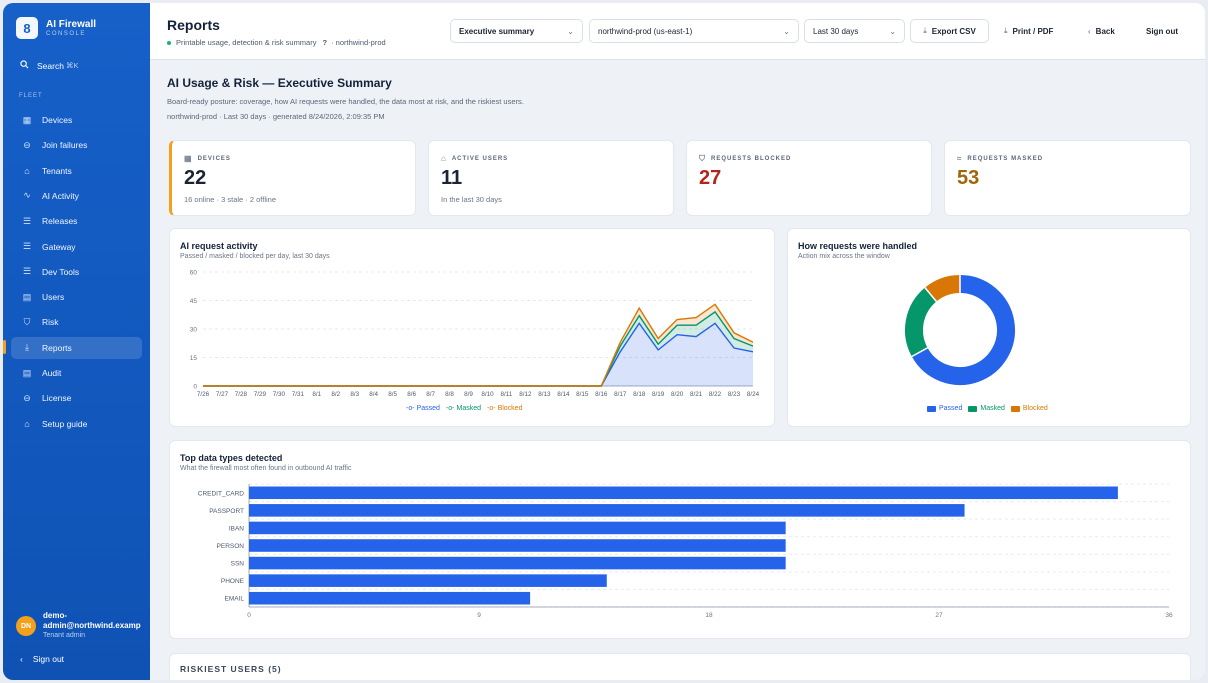 This screenshot has width=1208, height=683. What do you see at coordinates (563, 394) in the screenshot?
I see `x-tick-label: 8/14` at bounding box center [563, 394].